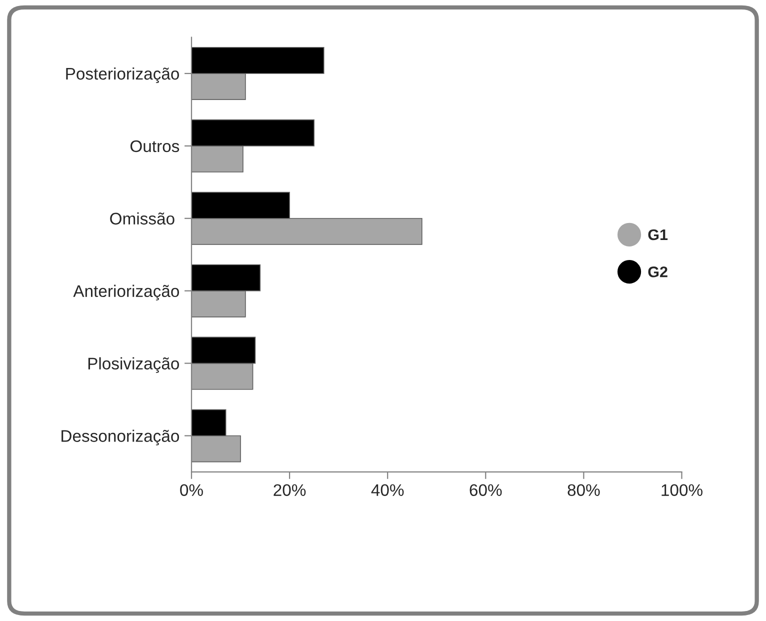  I want to click on y-tick-label: Posteriorização, so click(122, 75).